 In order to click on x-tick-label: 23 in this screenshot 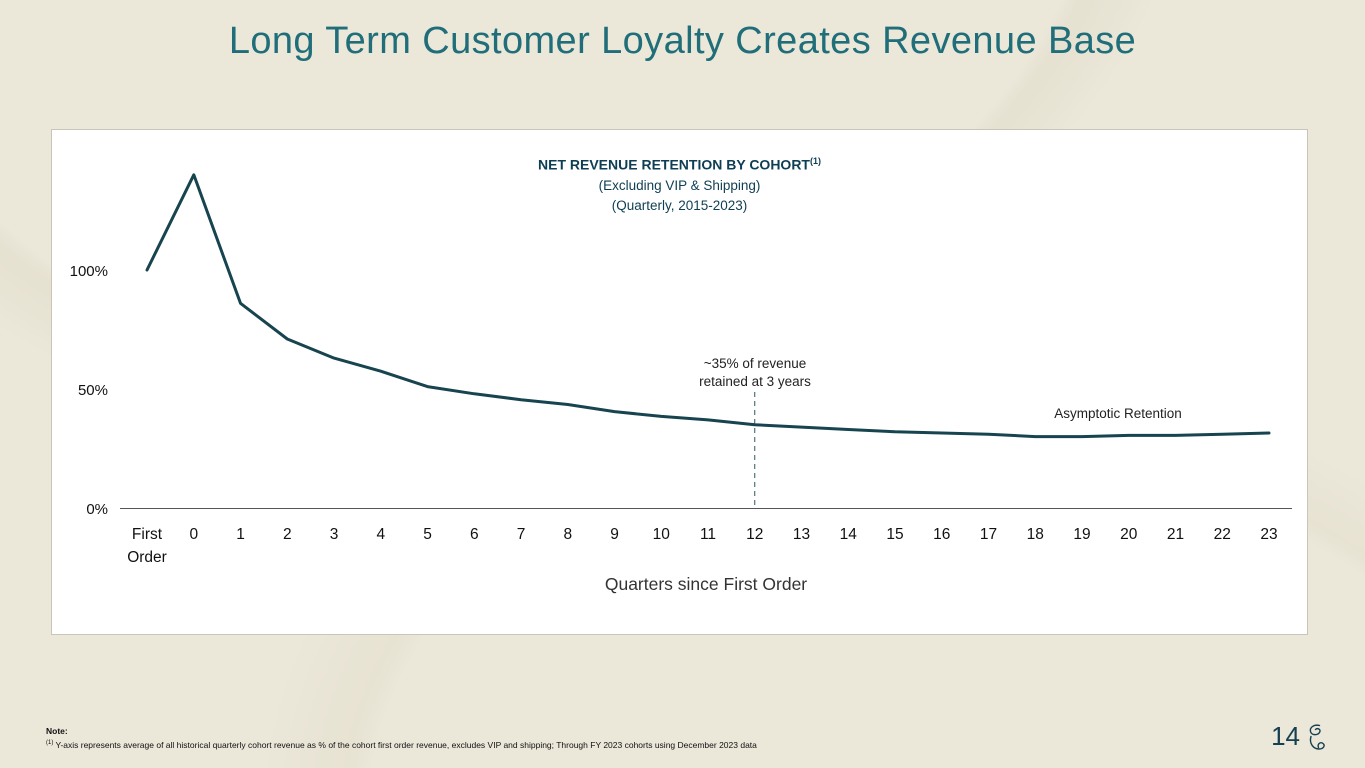, I will do `click(1268, 534)`.